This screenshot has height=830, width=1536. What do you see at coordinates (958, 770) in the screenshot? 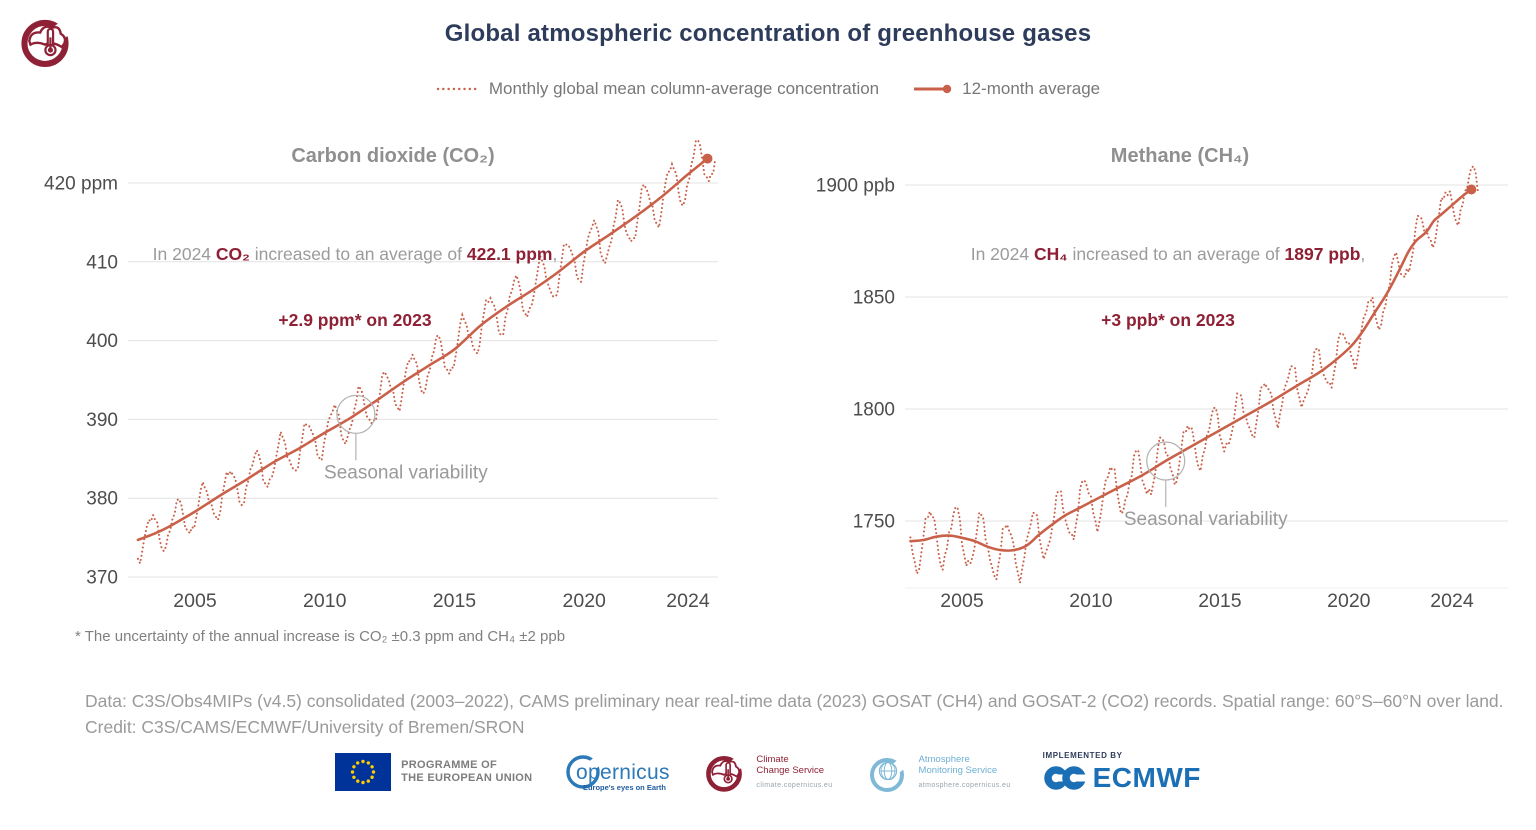
I see `cams-line2: Monitoring Service` at bounding box center [958, 770].